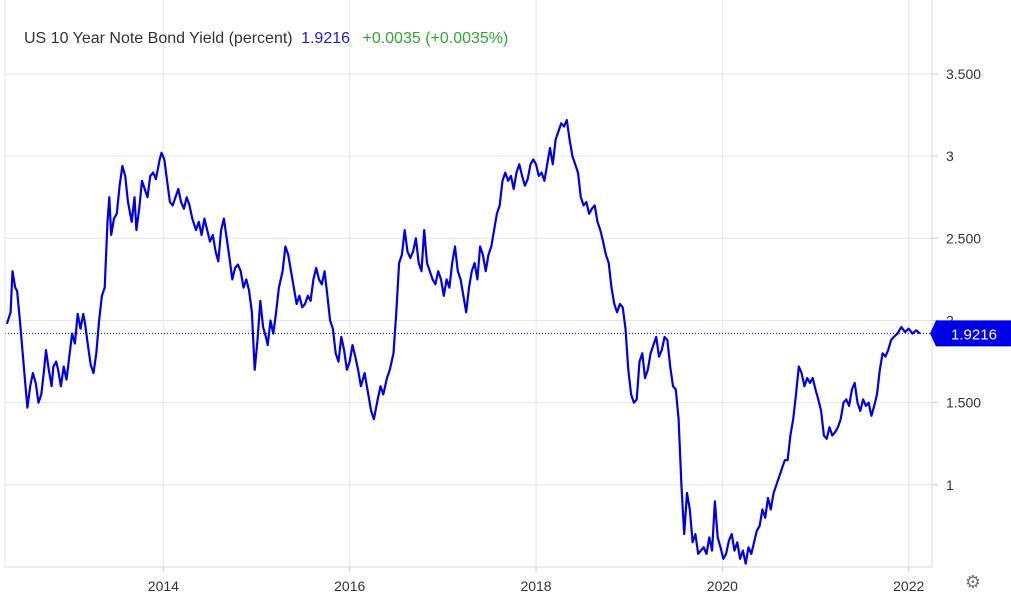 The image size is (1011, 610). What do you see at coordinates (973, 582) in the screenshot?
I see `gear-icon: ⚙` at bounding box center [973, 582].